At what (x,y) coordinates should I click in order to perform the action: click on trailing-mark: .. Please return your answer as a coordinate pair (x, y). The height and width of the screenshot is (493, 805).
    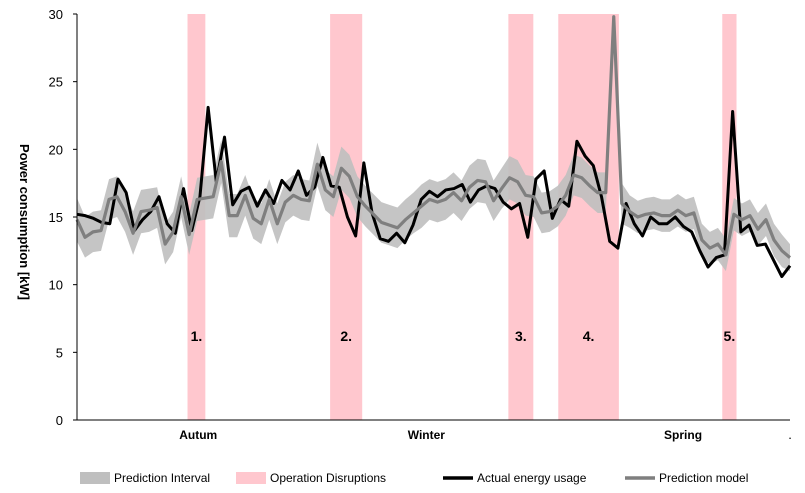
    Looking at the image, I should click on (790, 434).